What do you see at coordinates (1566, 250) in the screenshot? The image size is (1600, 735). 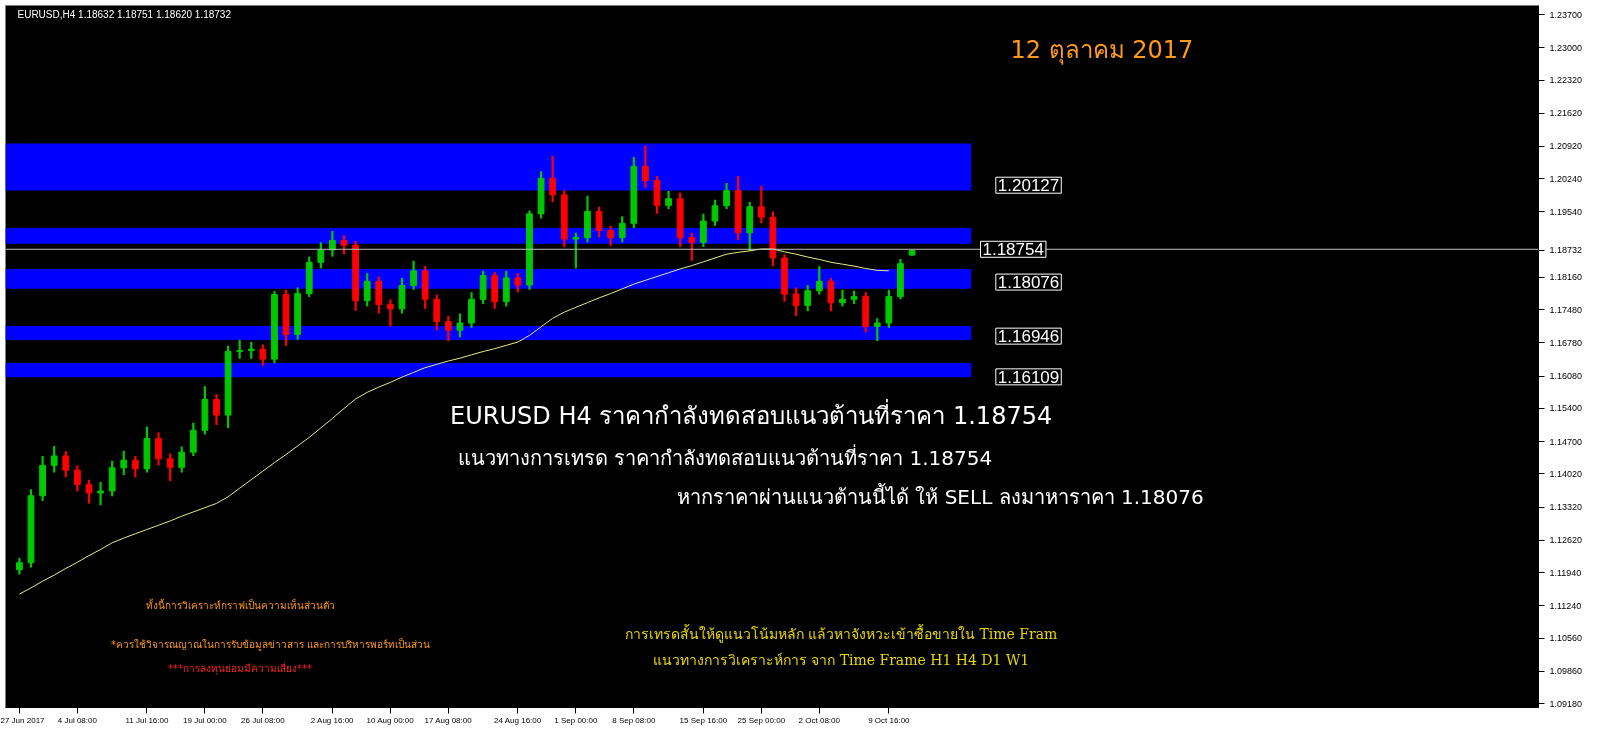 I see `y-tick-label: 1.18732` at bounding box center [1566, 250].